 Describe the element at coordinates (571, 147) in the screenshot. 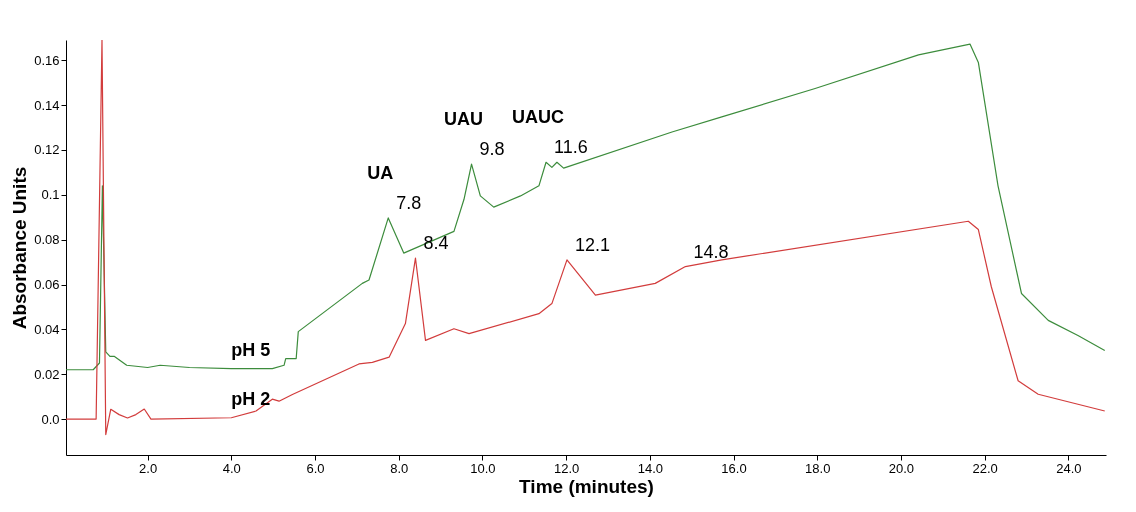

I see `annotation: 11.6` at that location.